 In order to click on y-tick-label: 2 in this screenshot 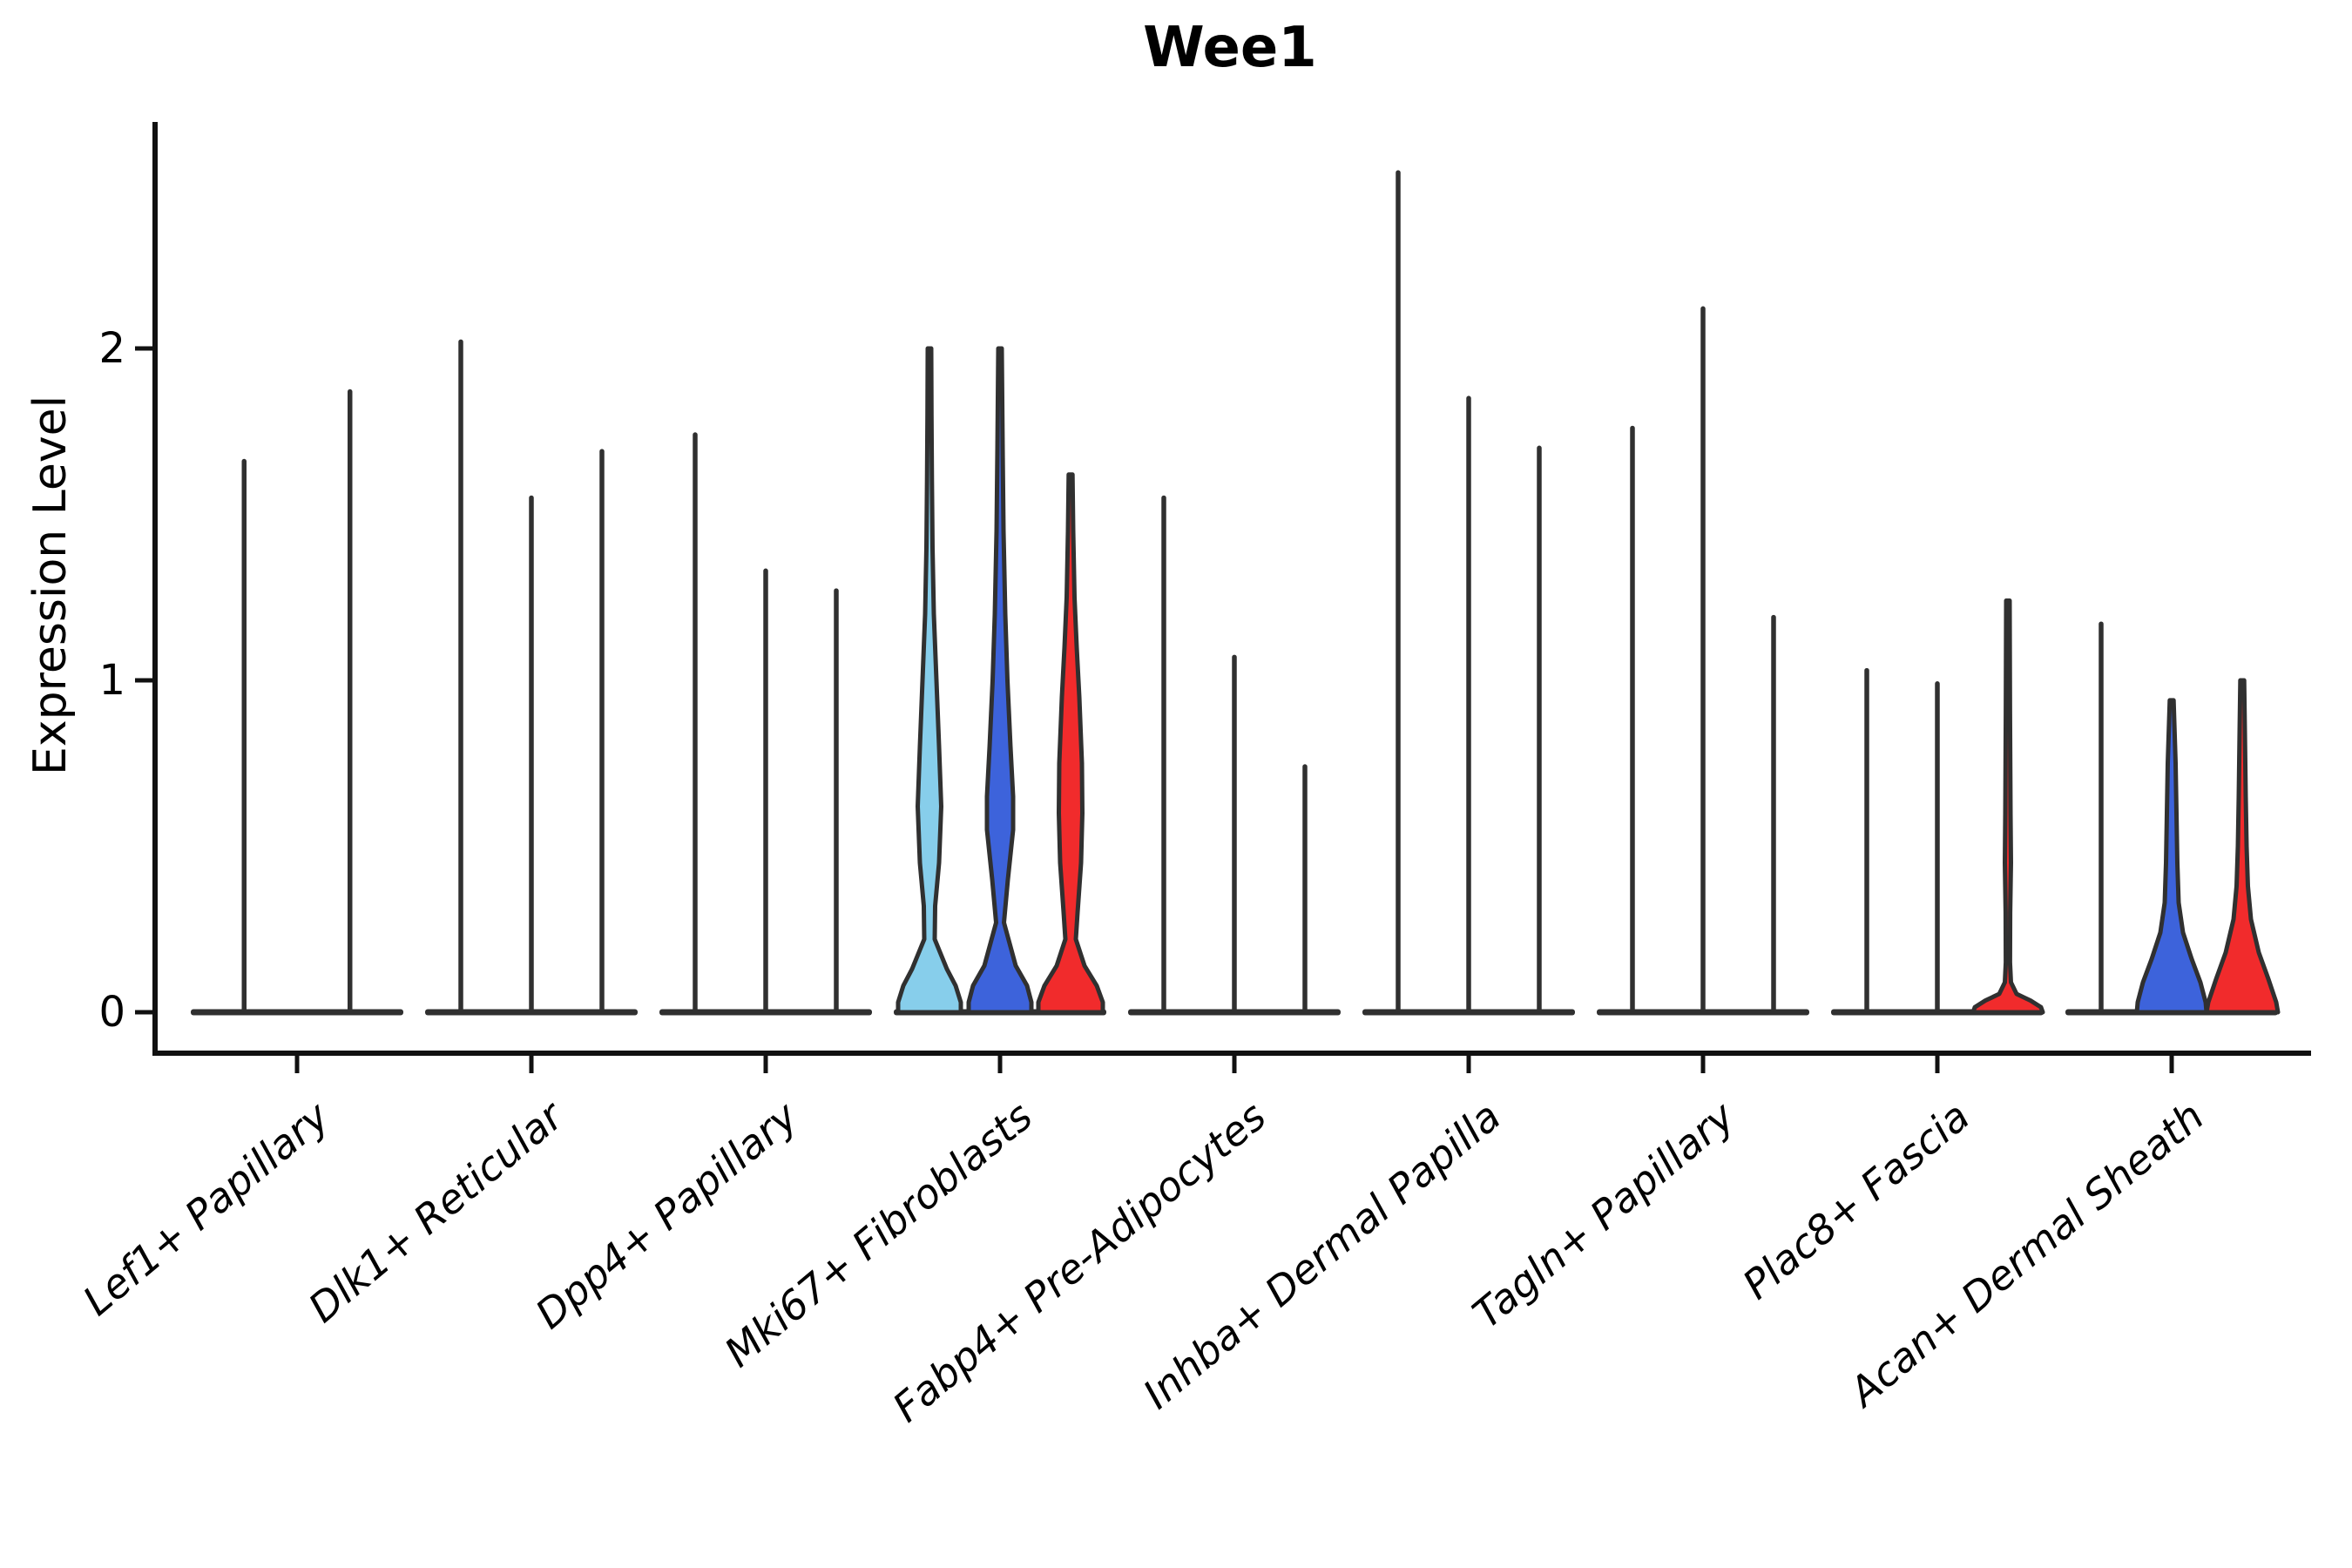, I will do `click(111, 348)`.